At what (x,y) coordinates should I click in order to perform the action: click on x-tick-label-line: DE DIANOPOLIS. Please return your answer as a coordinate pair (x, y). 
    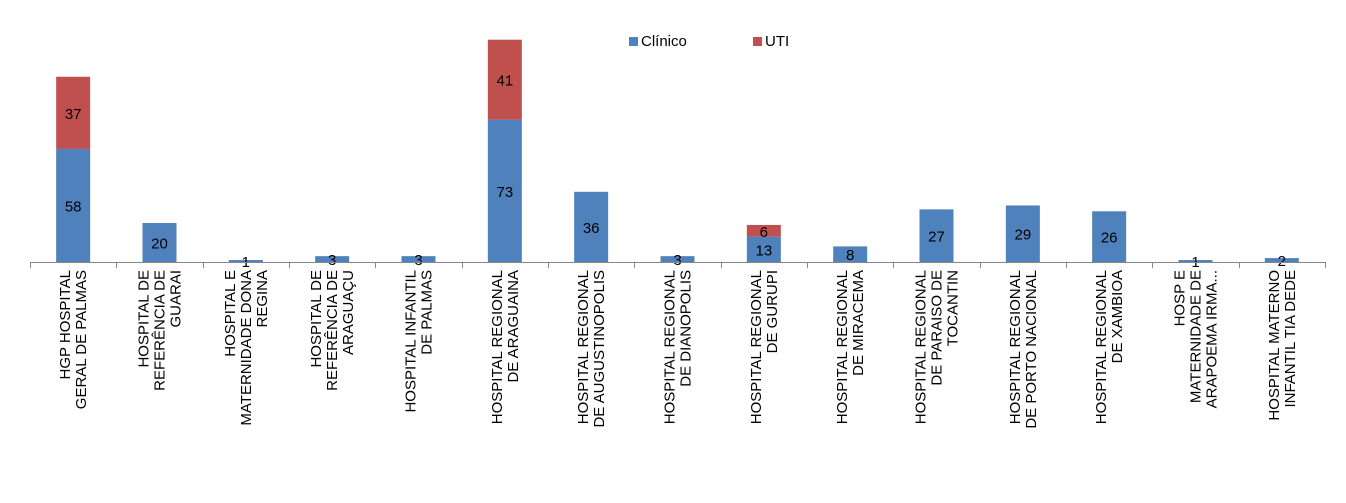
    Looking at the image, I should click on (686, 328).